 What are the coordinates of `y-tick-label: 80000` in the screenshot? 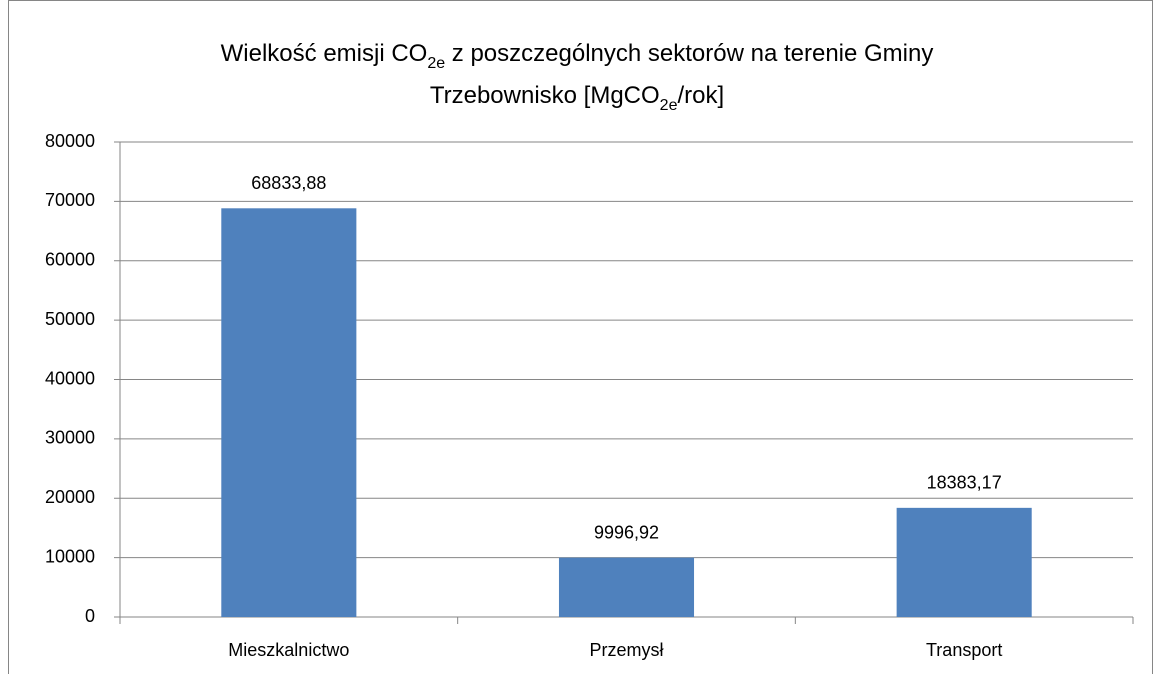 It's located at (70, 141).